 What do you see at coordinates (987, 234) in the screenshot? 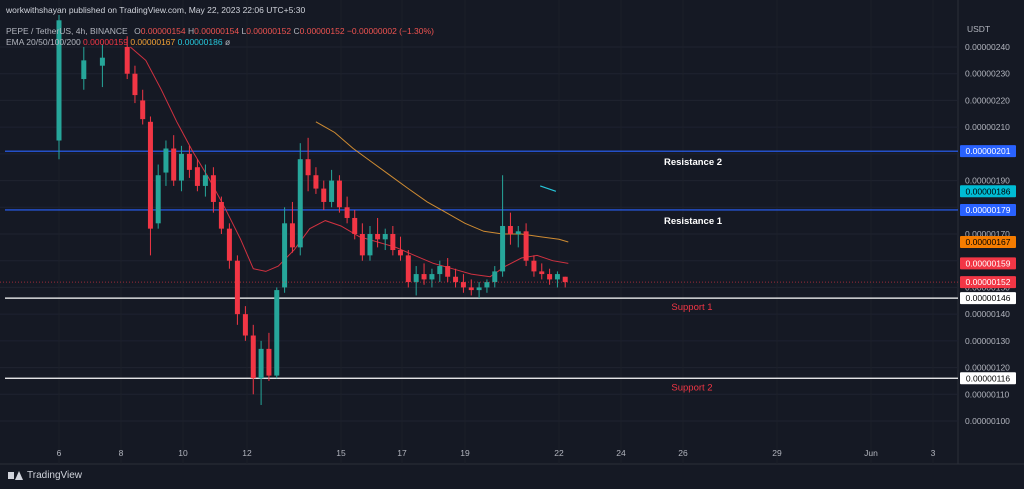
I see `y-tick-label: 0.00000170` at bounding box center [987, 234].